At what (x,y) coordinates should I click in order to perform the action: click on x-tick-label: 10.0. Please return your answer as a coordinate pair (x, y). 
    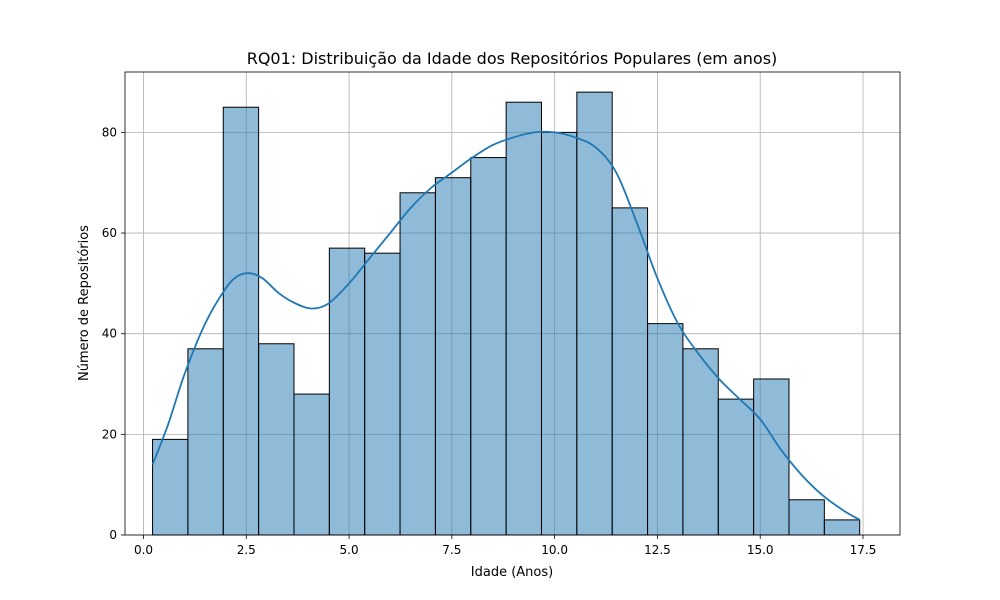
    Looking at the image, I should click on (554, 550).